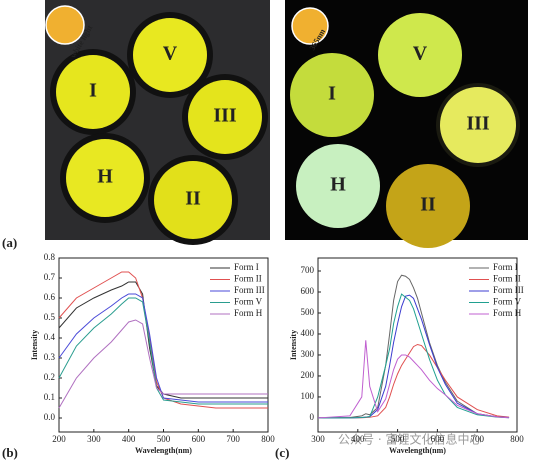 The image size is (539, 464). Describe the element at coordinates (308, 375) in the screenshot. I see `y-tick-label: 200` at that location.